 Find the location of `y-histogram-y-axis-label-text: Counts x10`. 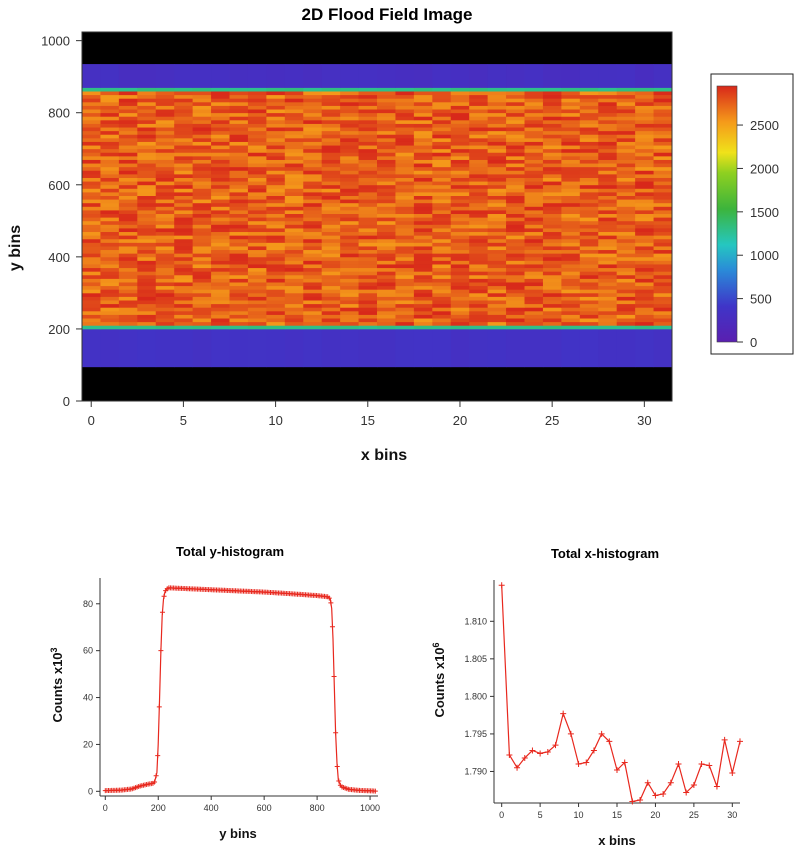

y-histogram-y-axis-label-text: Counts x10 is located at coordinates (57, 687).